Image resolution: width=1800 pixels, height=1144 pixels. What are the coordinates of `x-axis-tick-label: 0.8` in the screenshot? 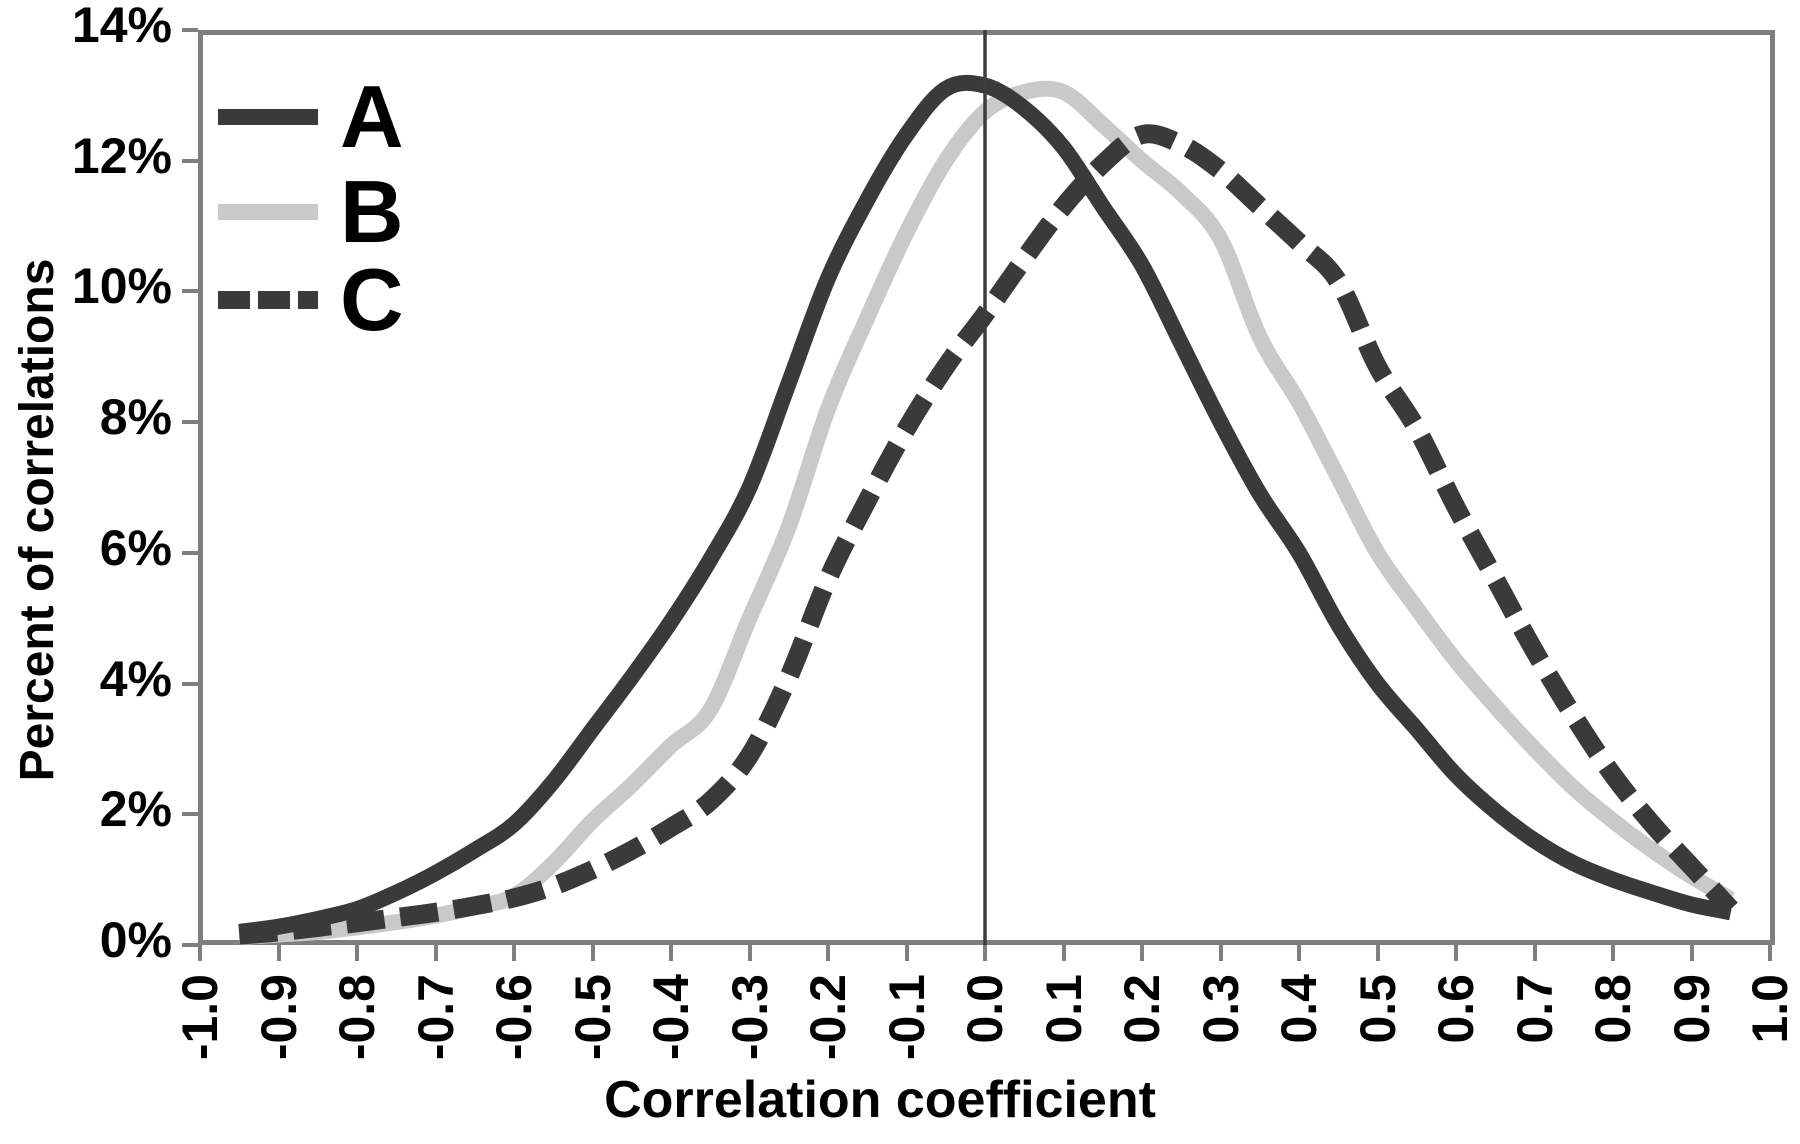 It's located at (1613, 1009).